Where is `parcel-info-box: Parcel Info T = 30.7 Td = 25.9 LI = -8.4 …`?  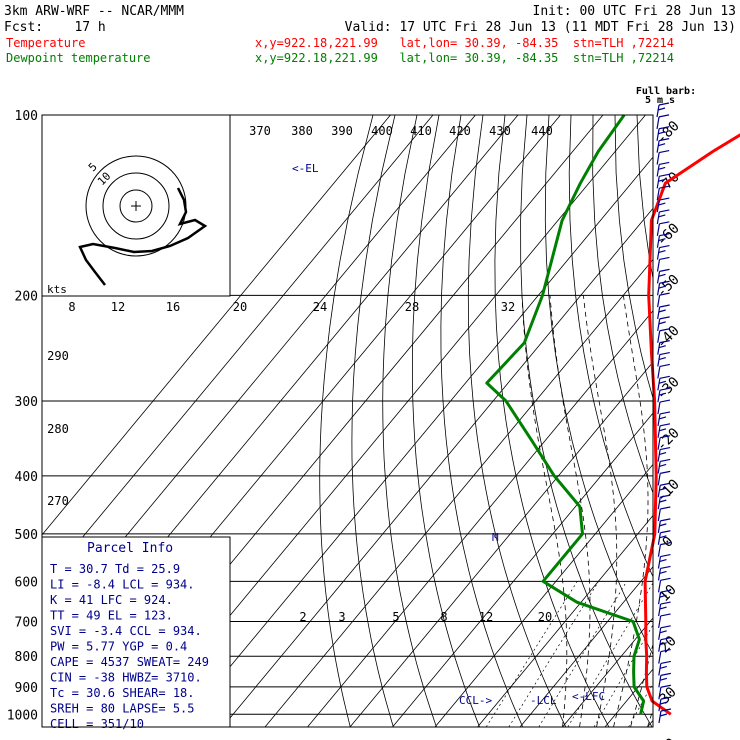 parcel-info-box: Parcel Info T = 30.7 Td = 25.9 LI = -8.4 … is located at coordinates (136, 633).